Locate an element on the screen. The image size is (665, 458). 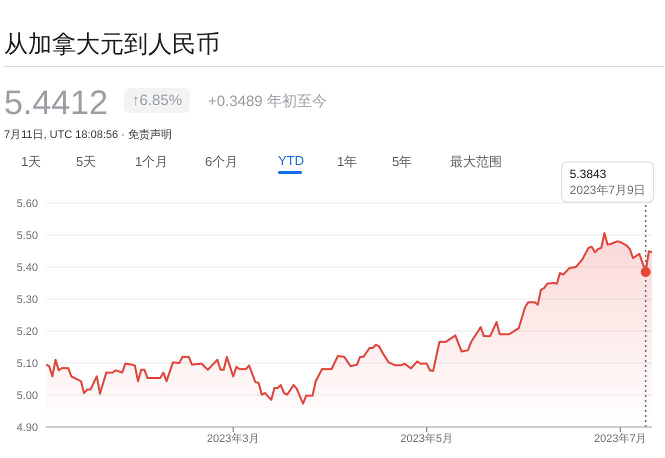
text: ↑6.85% is located at coordinates (157, 100).